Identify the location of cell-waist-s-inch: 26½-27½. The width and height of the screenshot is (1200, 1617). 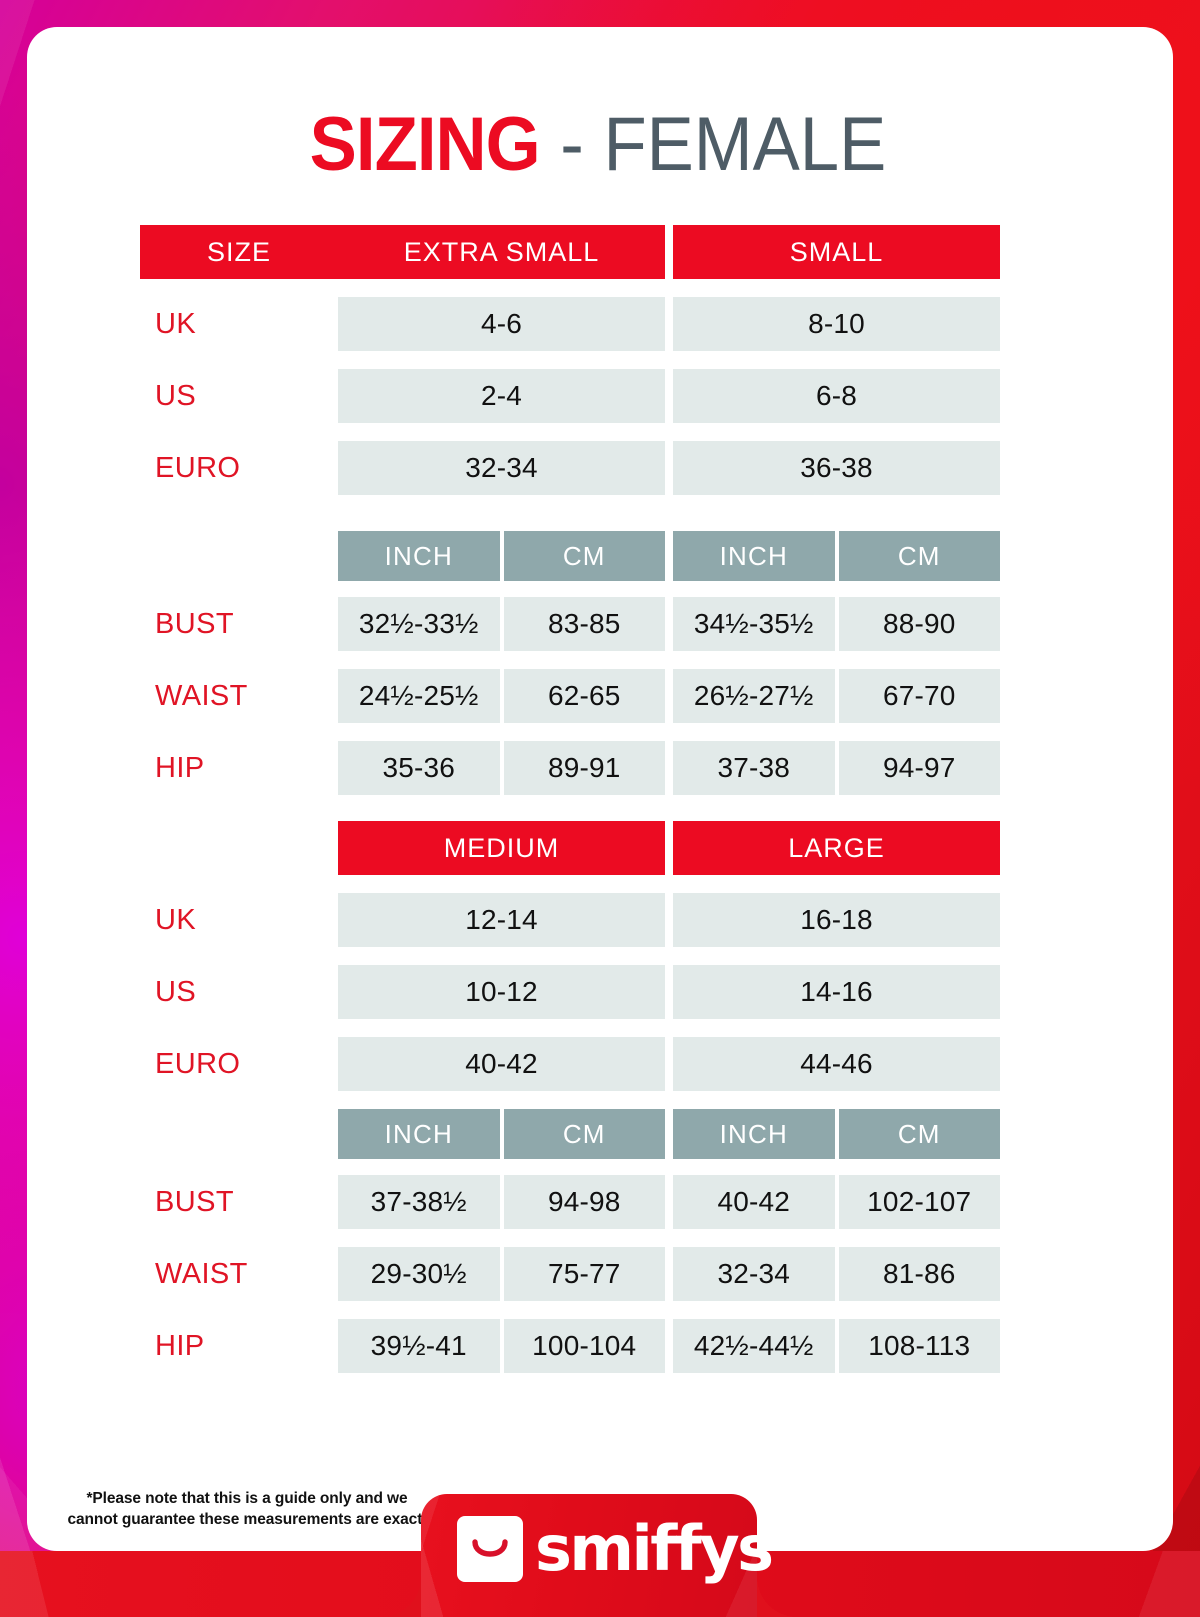
(754, 696).